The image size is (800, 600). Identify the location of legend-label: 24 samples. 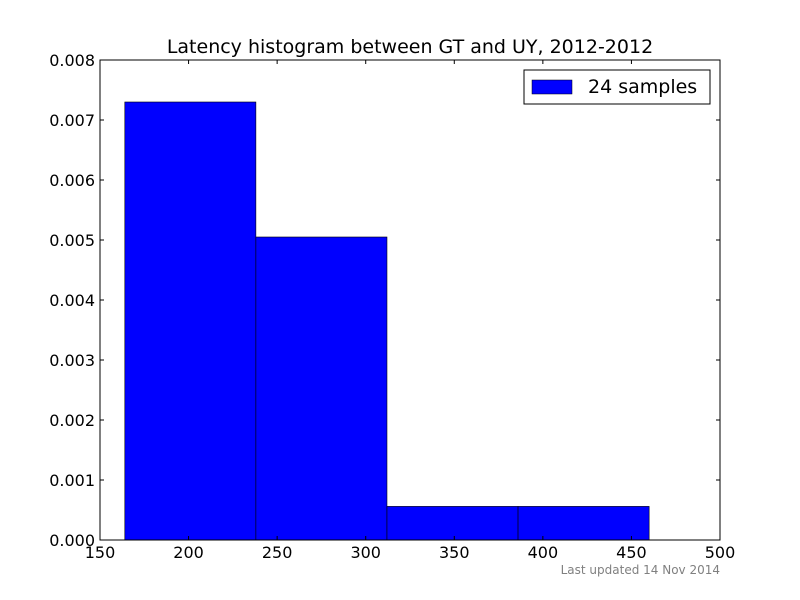
(642, 87).